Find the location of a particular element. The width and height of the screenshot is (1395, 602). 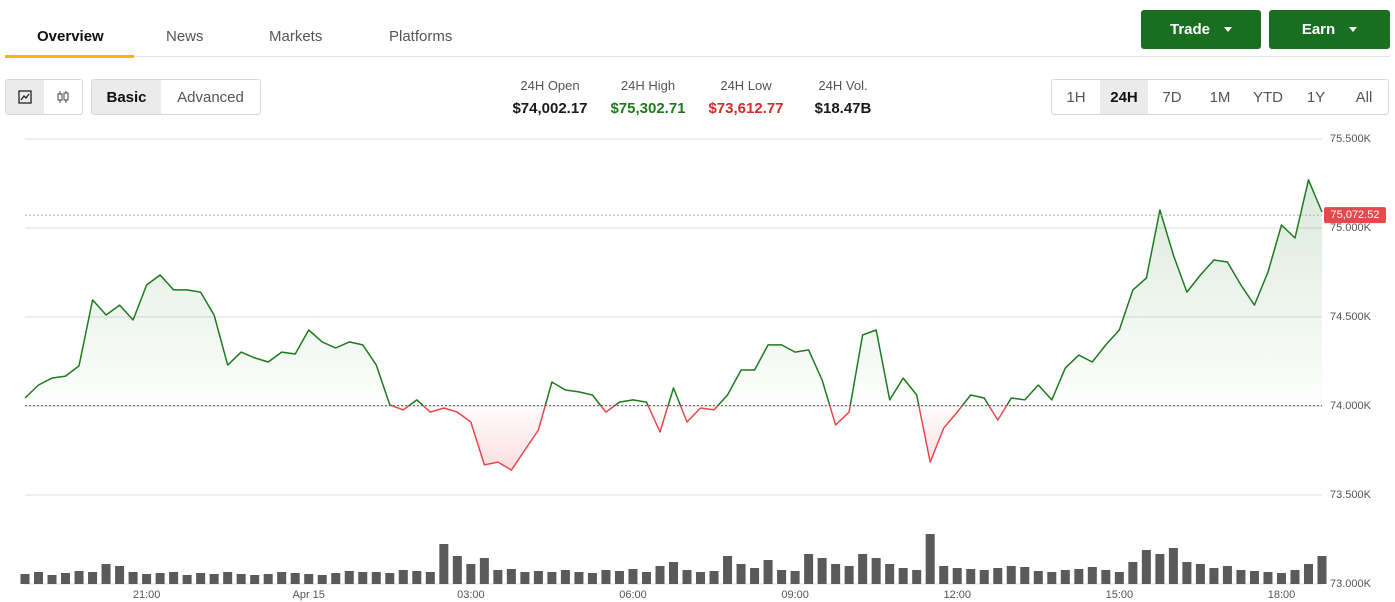

last-price-label: 75,072.52 is located at coordinates (1355, 215).